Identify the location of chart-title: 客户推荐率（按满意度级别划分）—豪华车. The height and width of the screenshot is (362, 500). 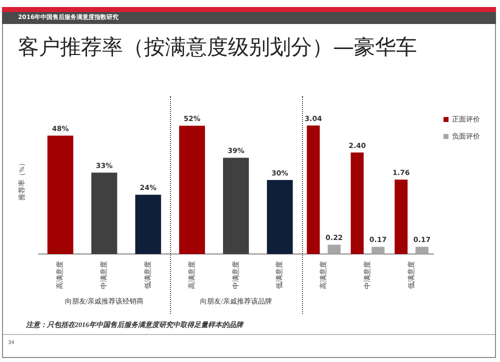
(217, 47).